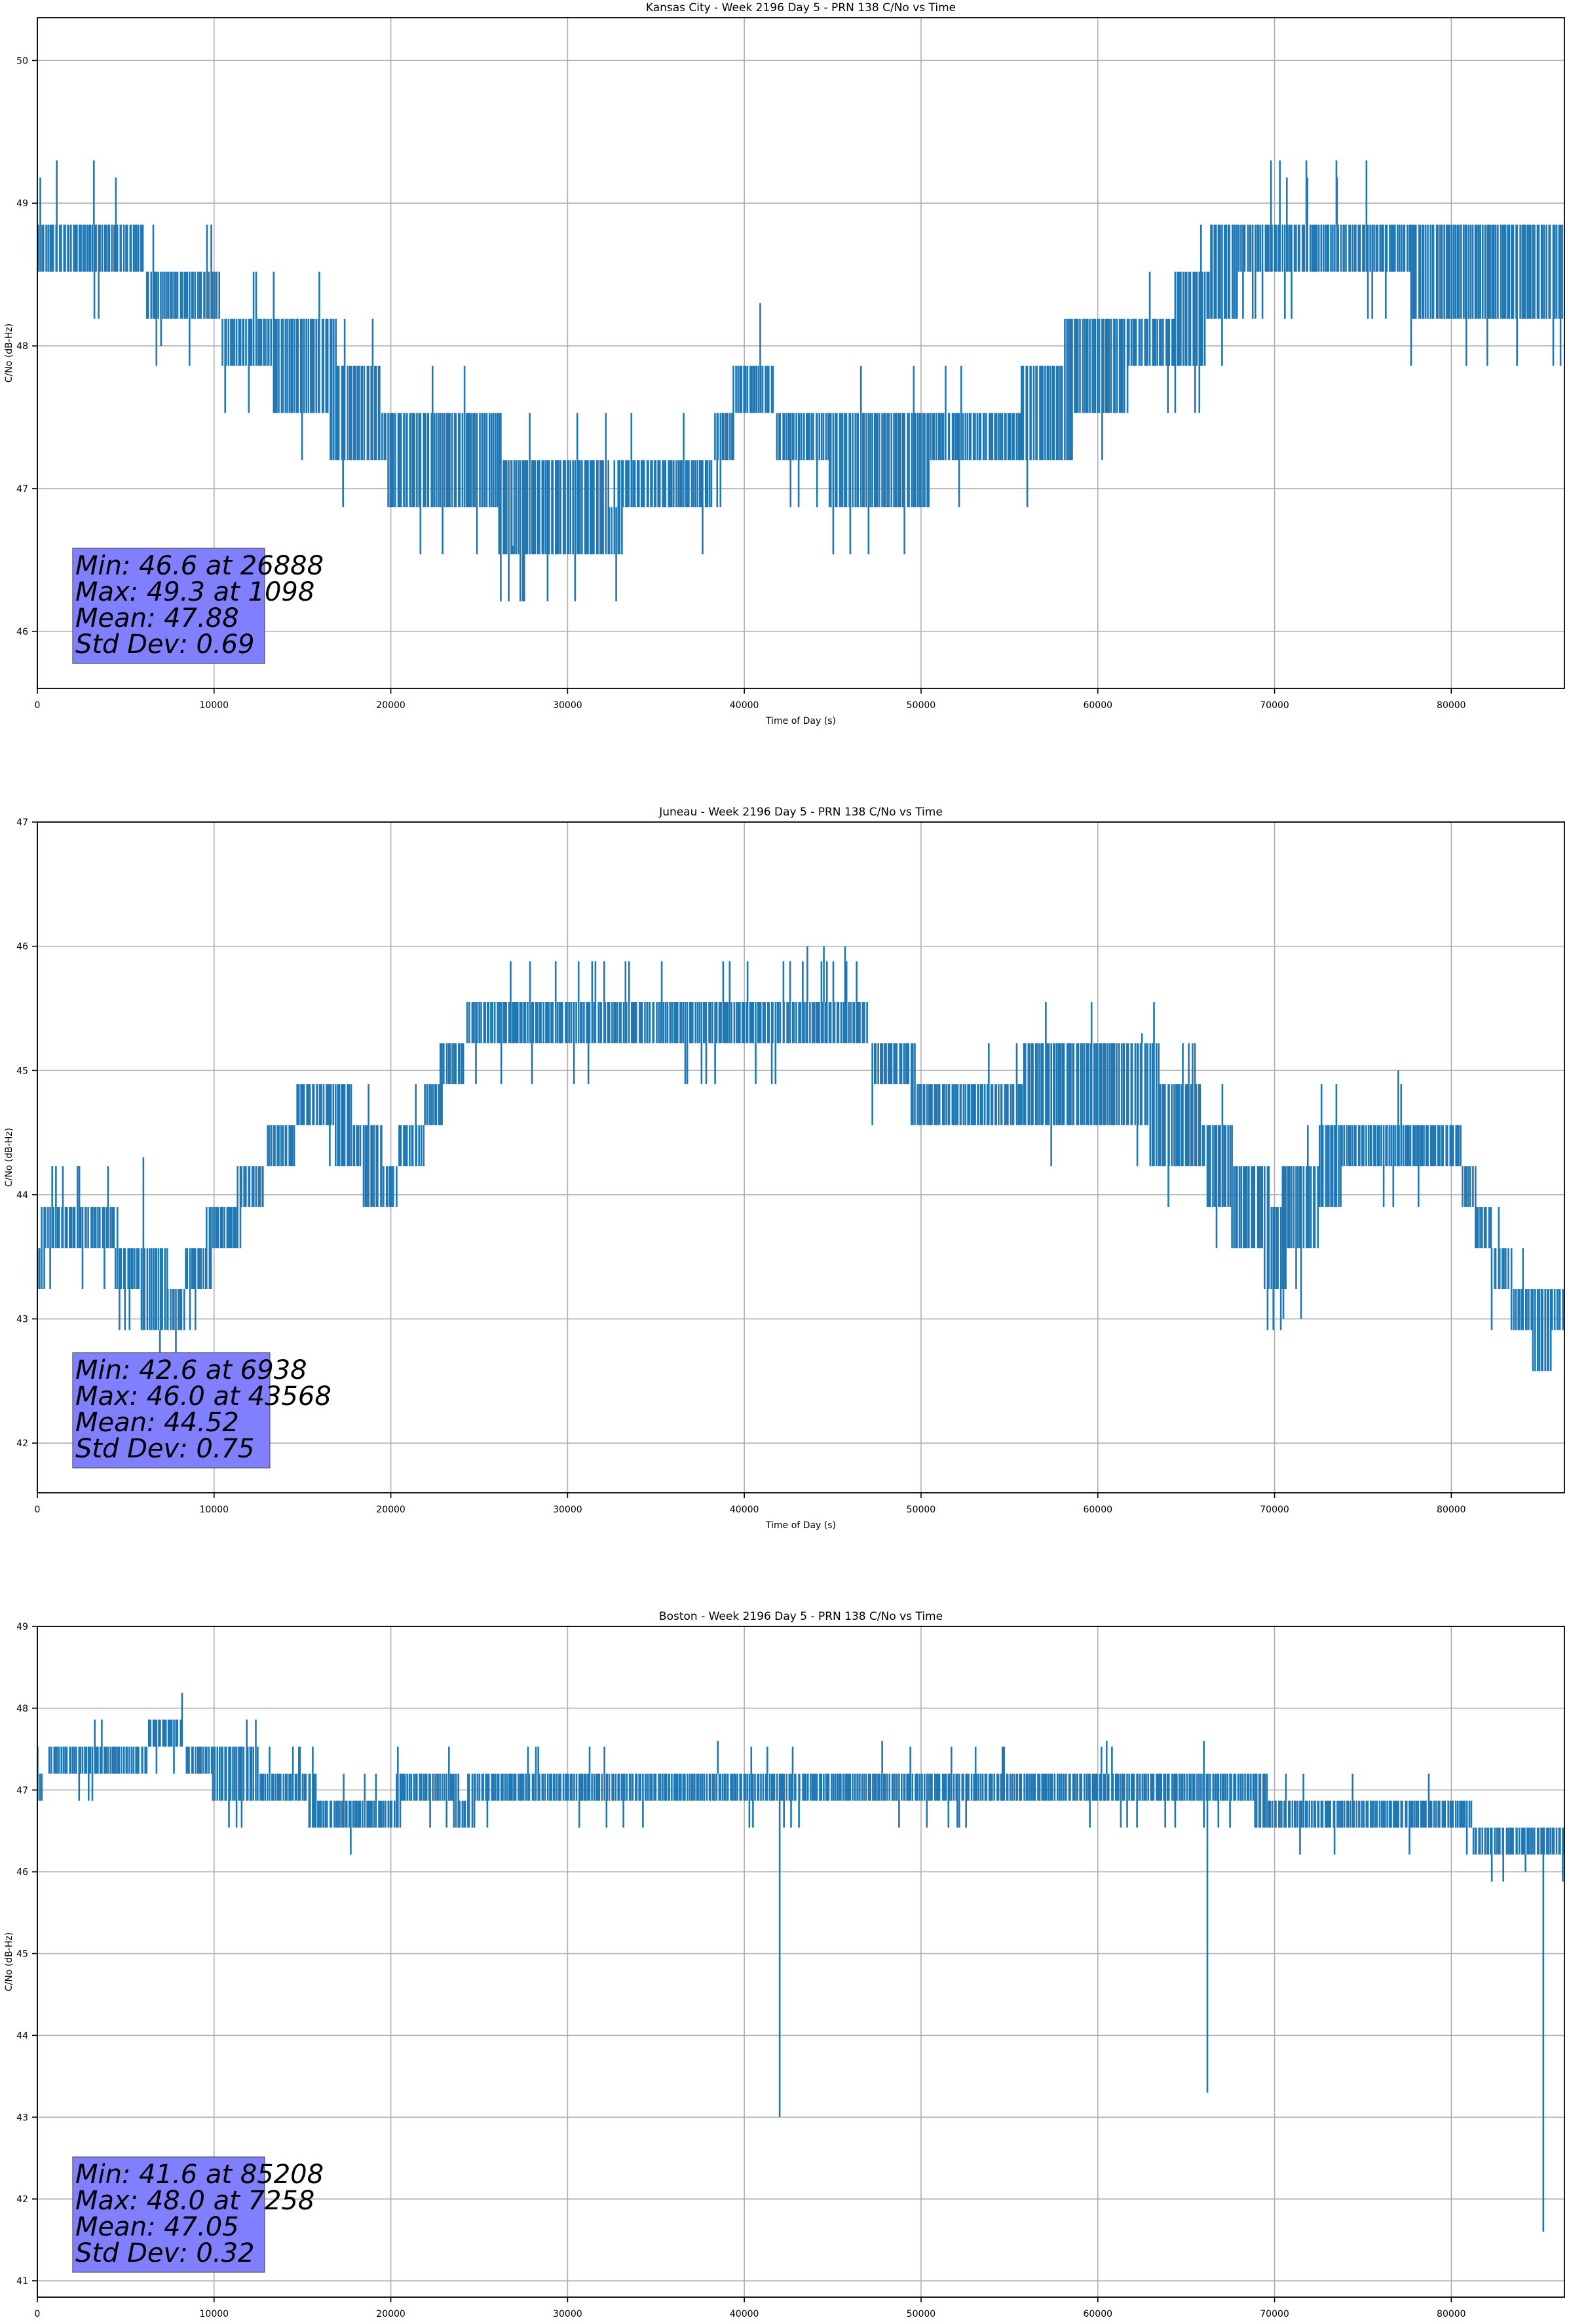 Image resolution: width=1569 pixels, height=2324 pixels. I want to click on stats-line: Min: 42.6 at 6938, so click(191, 1370).